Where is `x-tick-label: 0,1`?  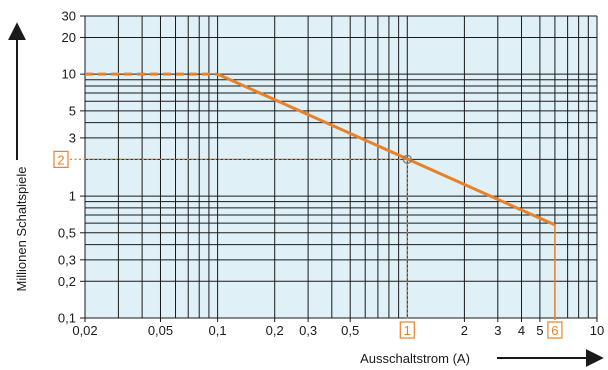
x-tick-label: 0,1 is located at coordinates (218, 330).